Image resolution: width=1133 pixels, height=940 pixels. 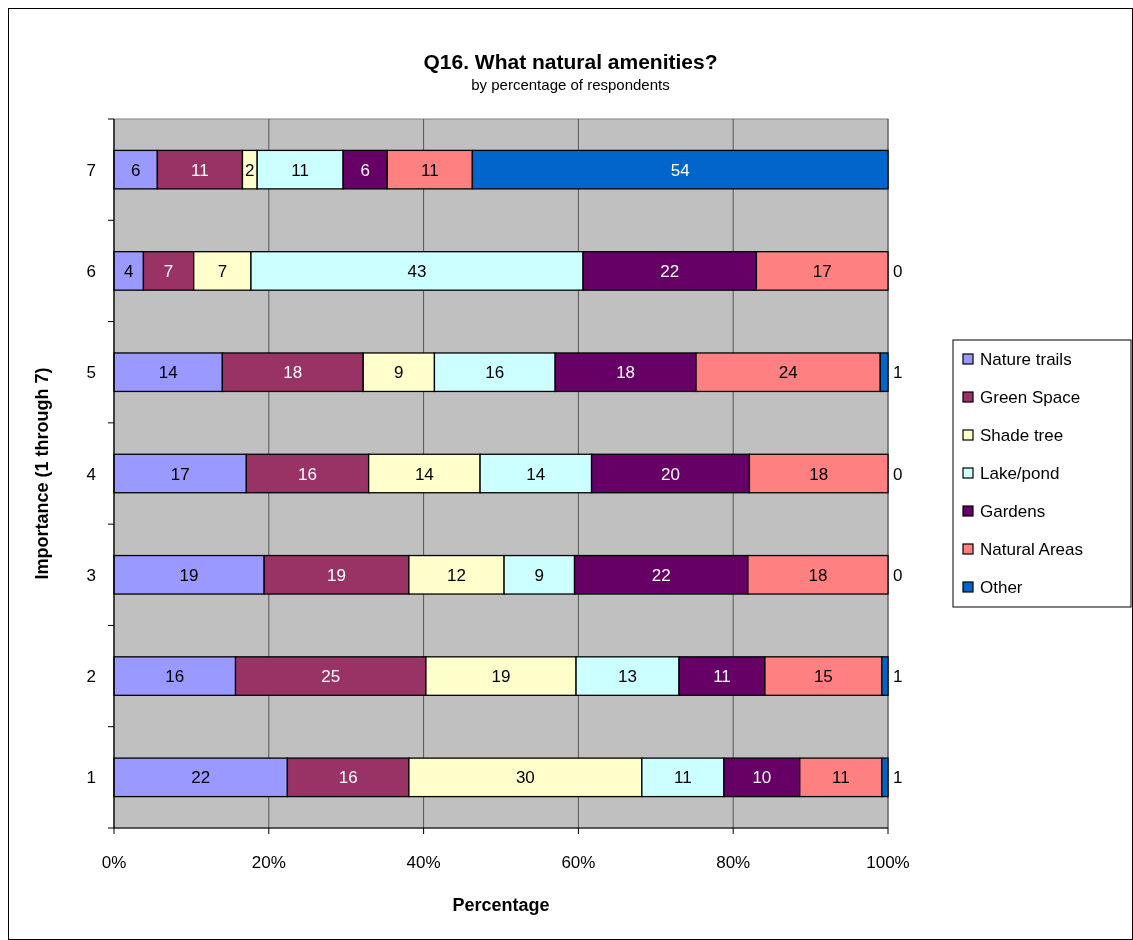 What do you see at coordinates (250, 170) in the screenshot?
I see `data-label: 2` at bounding box center [250, 170].